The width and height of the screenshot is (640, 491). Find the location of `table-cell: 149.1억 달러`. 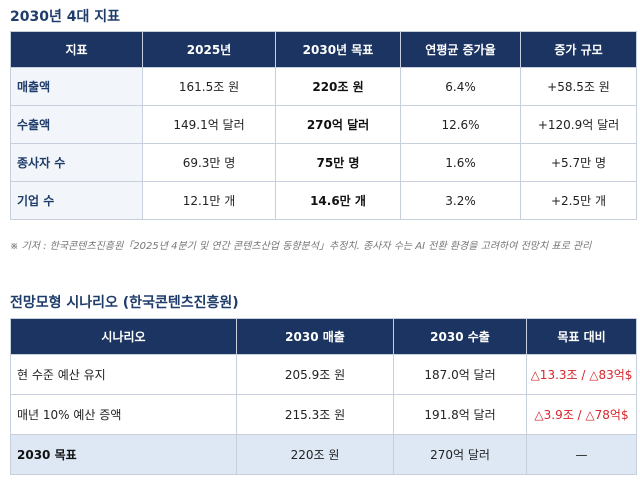

table-cell: 149.1억 달러 is located at coordinates (209, 124).